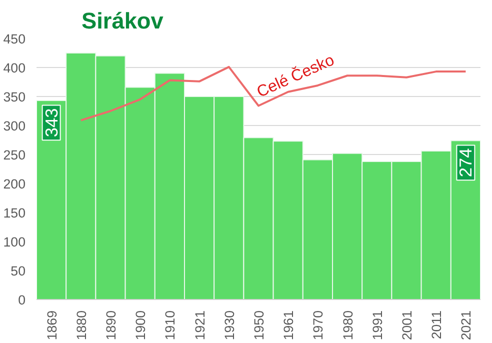 This screenshot has height=343, width=492. I want to click on x-tick-label: 1910, so click(170, 325).